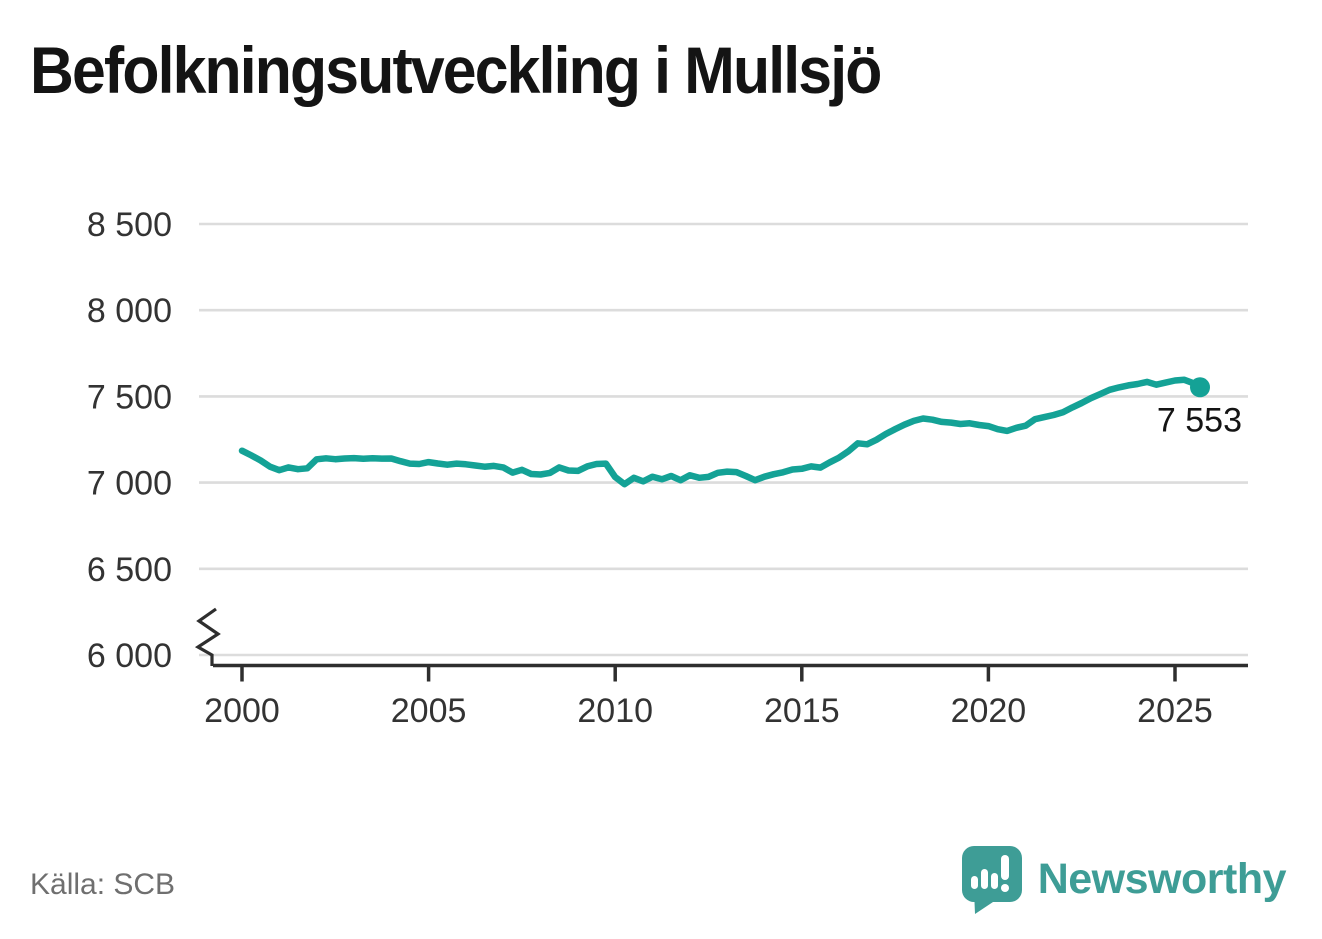 This screenshot has height=939, width=1322. Describe the element at coordinates (1004, 867) in the screenshot. I see `exclamation-bar` at that location.